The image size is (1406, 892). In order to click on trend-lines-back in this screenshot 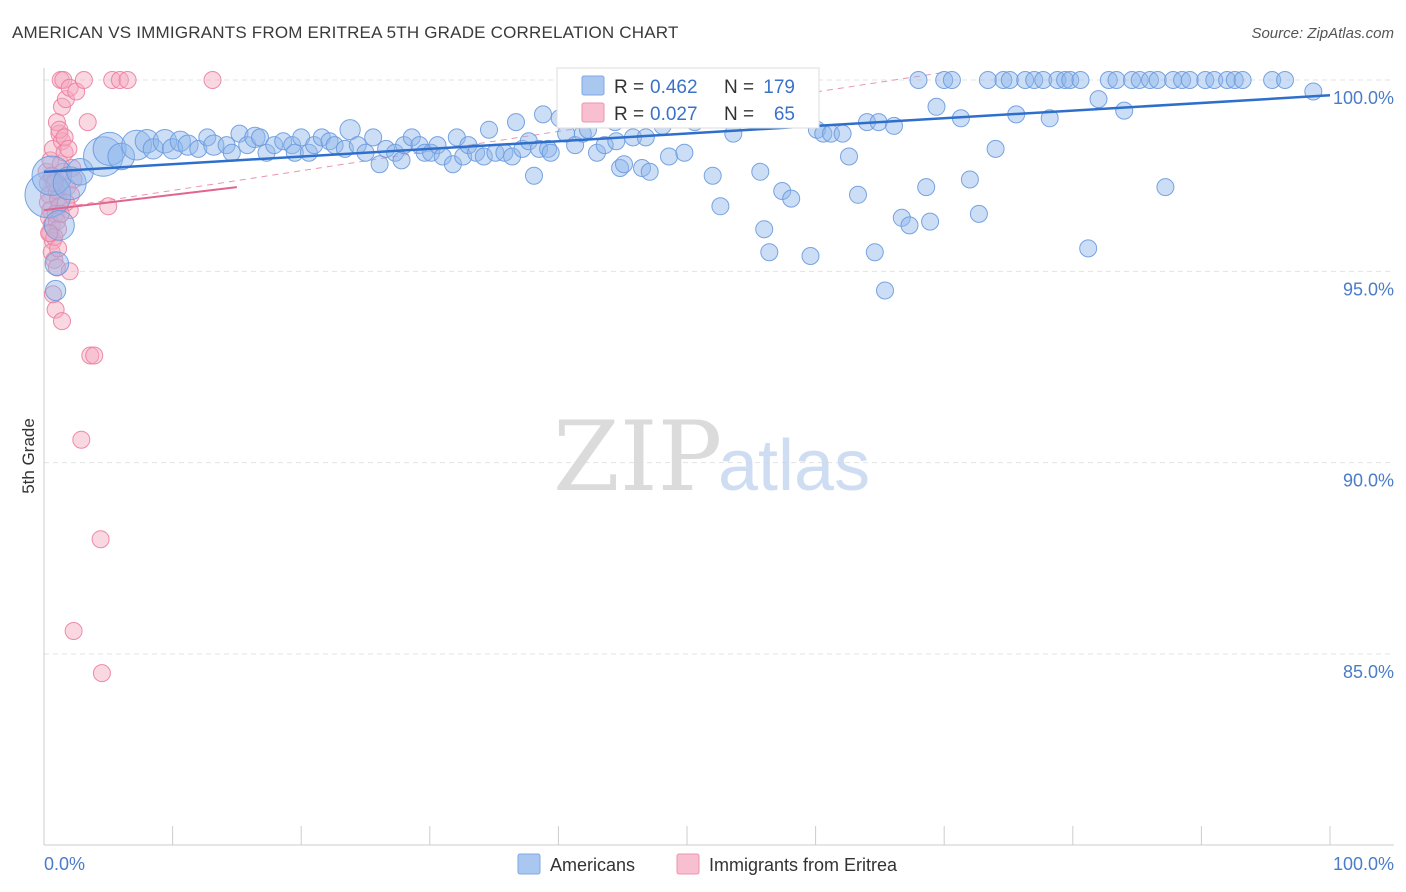, I will do `click(494, 141)`.